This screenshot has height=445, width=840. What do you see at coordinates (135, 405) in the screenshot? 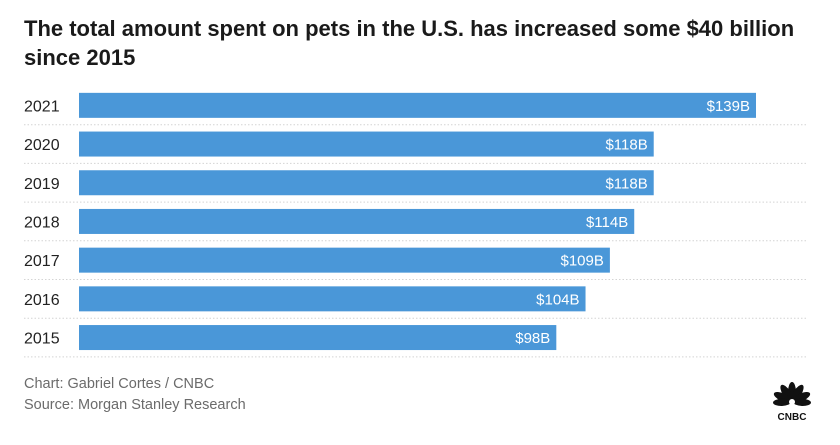
I see `source-credit: Source: Morgan Stanley Research` at bounding box center [135, 405].